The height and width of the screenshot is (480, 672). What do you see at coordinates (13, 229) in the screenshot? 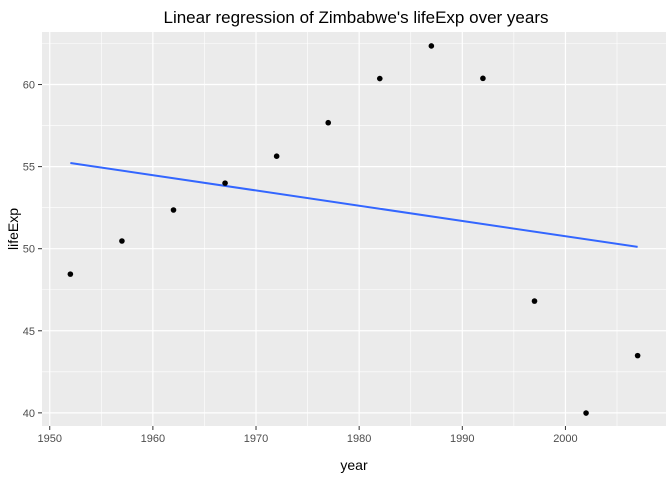
I see `y-axis-title: lifeExp` at bounding box center [13, 229].